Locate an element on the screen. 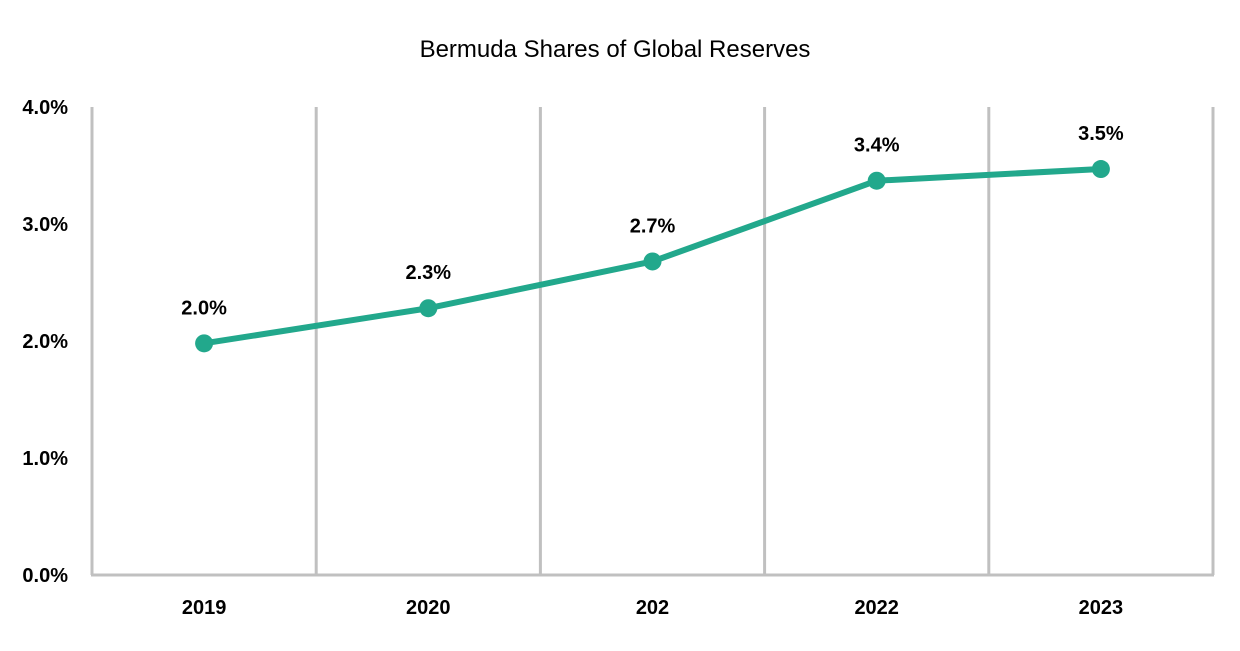 The width and height of the screenshot is (1240, 651). y-tick-label: 1.0% is located at coordinates (45, 459).